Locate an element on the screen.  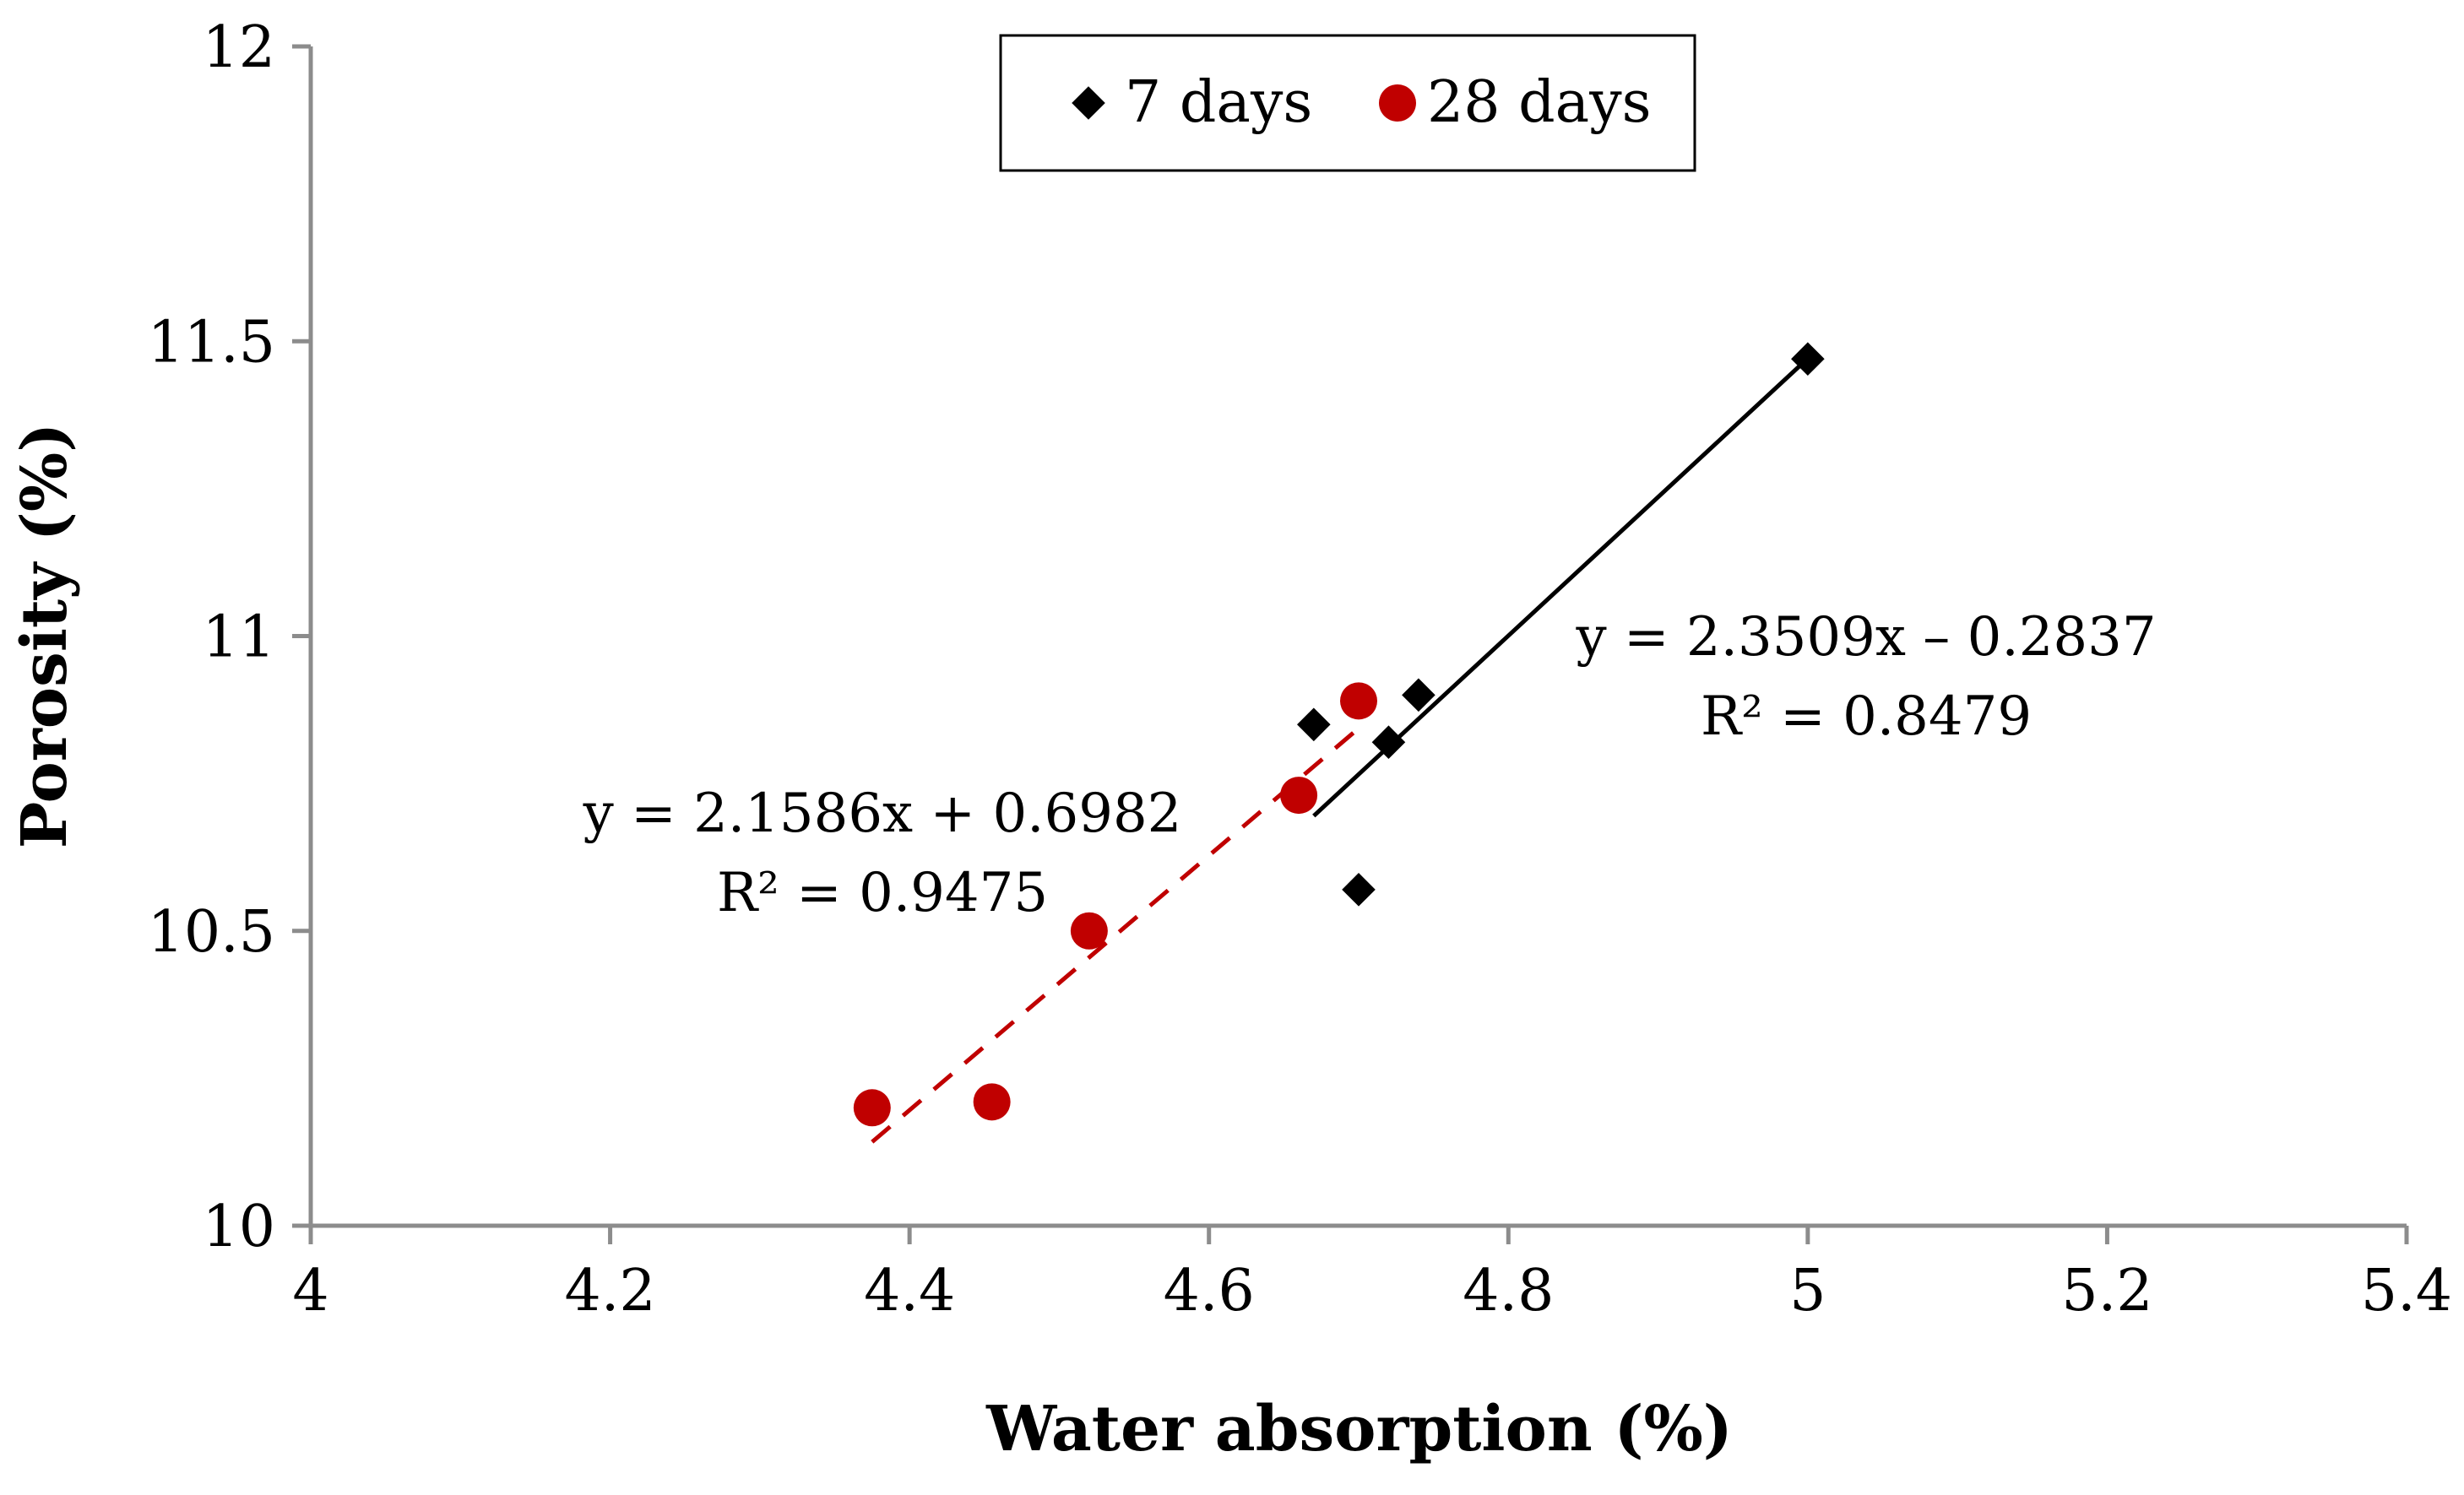
x-tick-label: 5.4 is located at coordinates (2406, 1291).